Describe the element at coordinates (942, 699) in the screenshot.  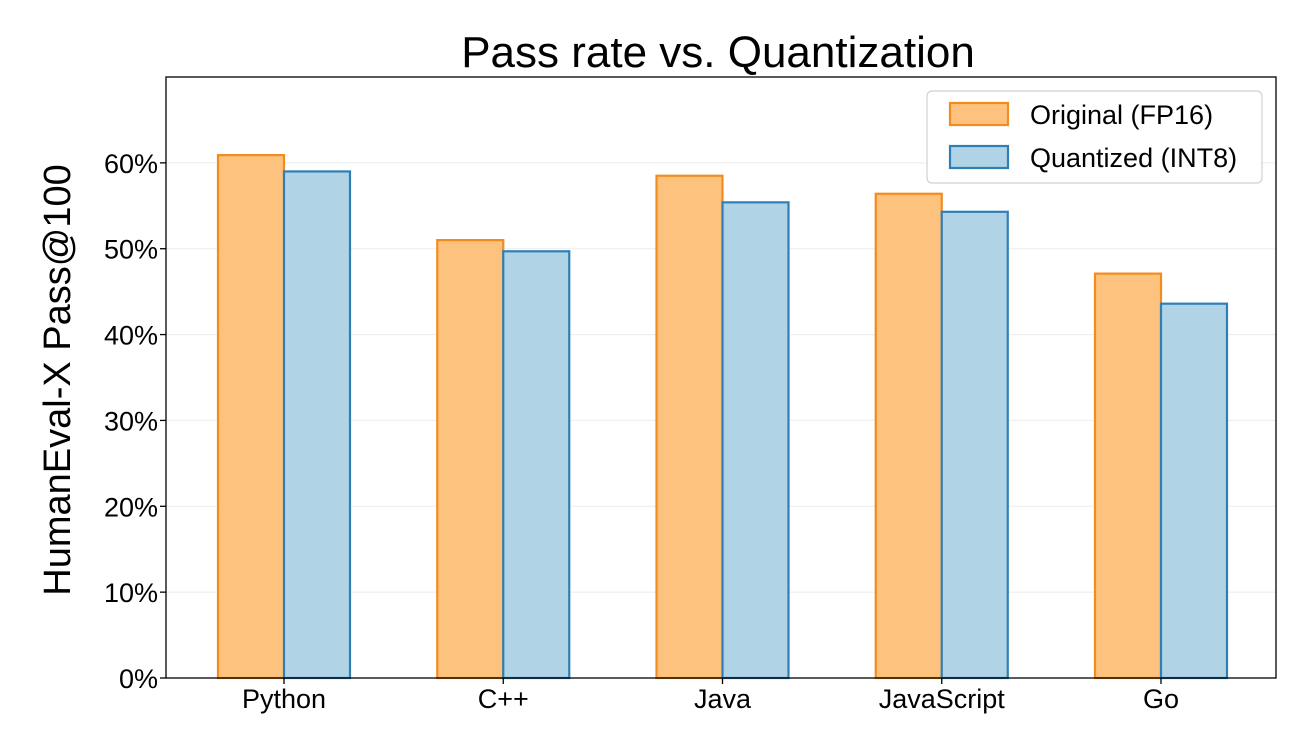
I see `x-tick-label: JavaScript` at that location.